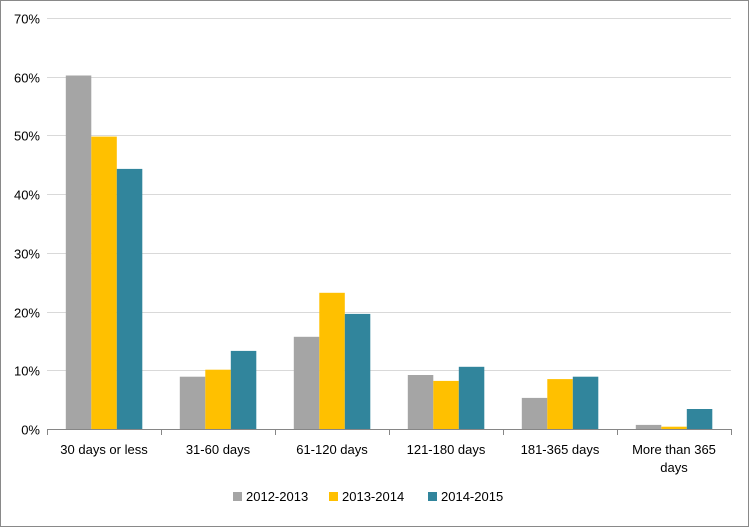 The height and width of the screenshot is (531, 749). Describe the element at coordinates (27, 78) in the screenshot. I see `y-tick-label: 60%` at that location.